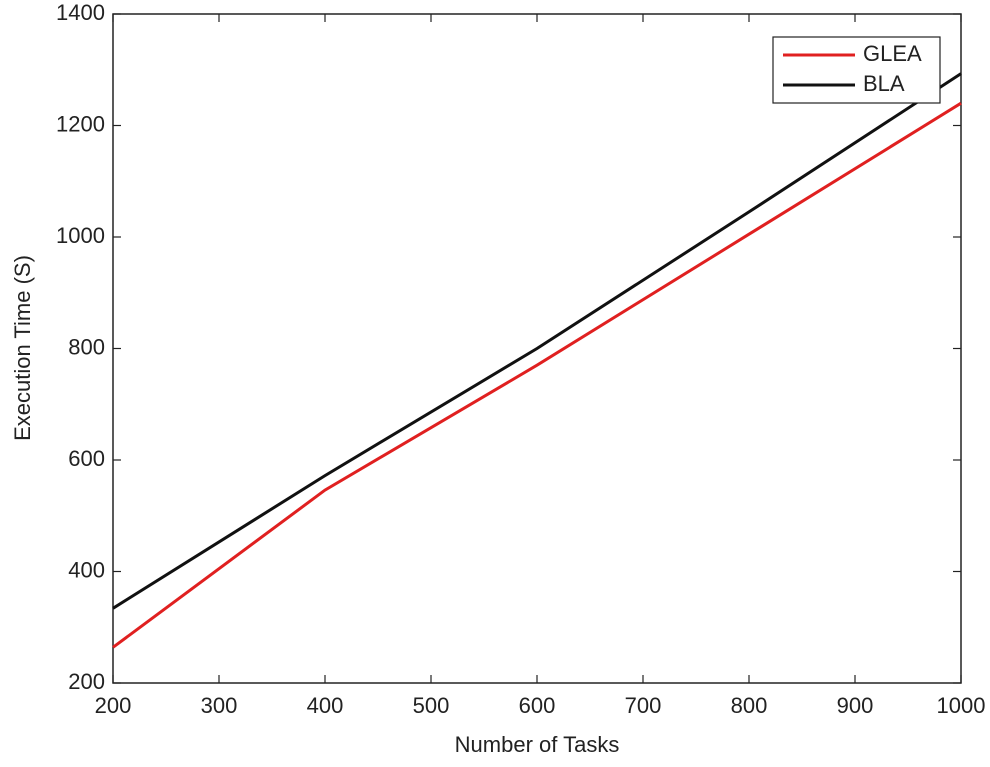 This screenshot has width=990, height=767. I want to click on y-axis-label: Execution Time (S), so click(22, 348).